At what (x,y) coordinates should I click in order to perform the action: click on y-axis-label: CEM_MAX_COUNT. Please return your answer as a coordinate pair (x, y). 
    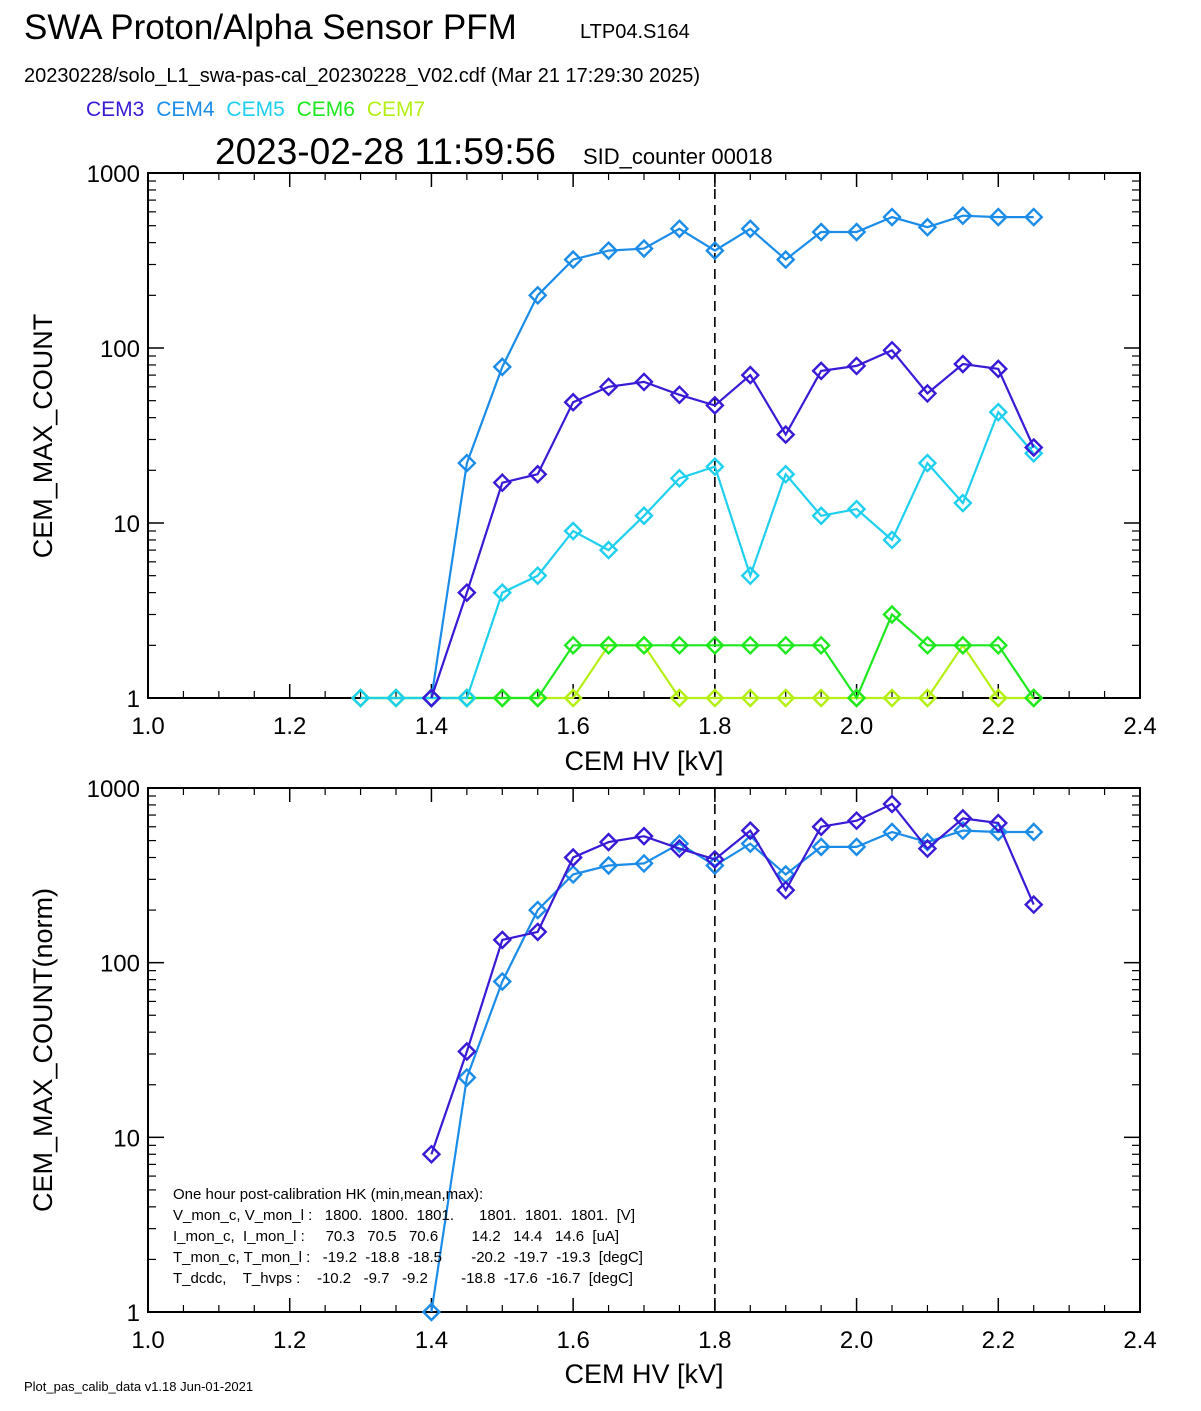
    Looking at the image, I should click on (43, 436).